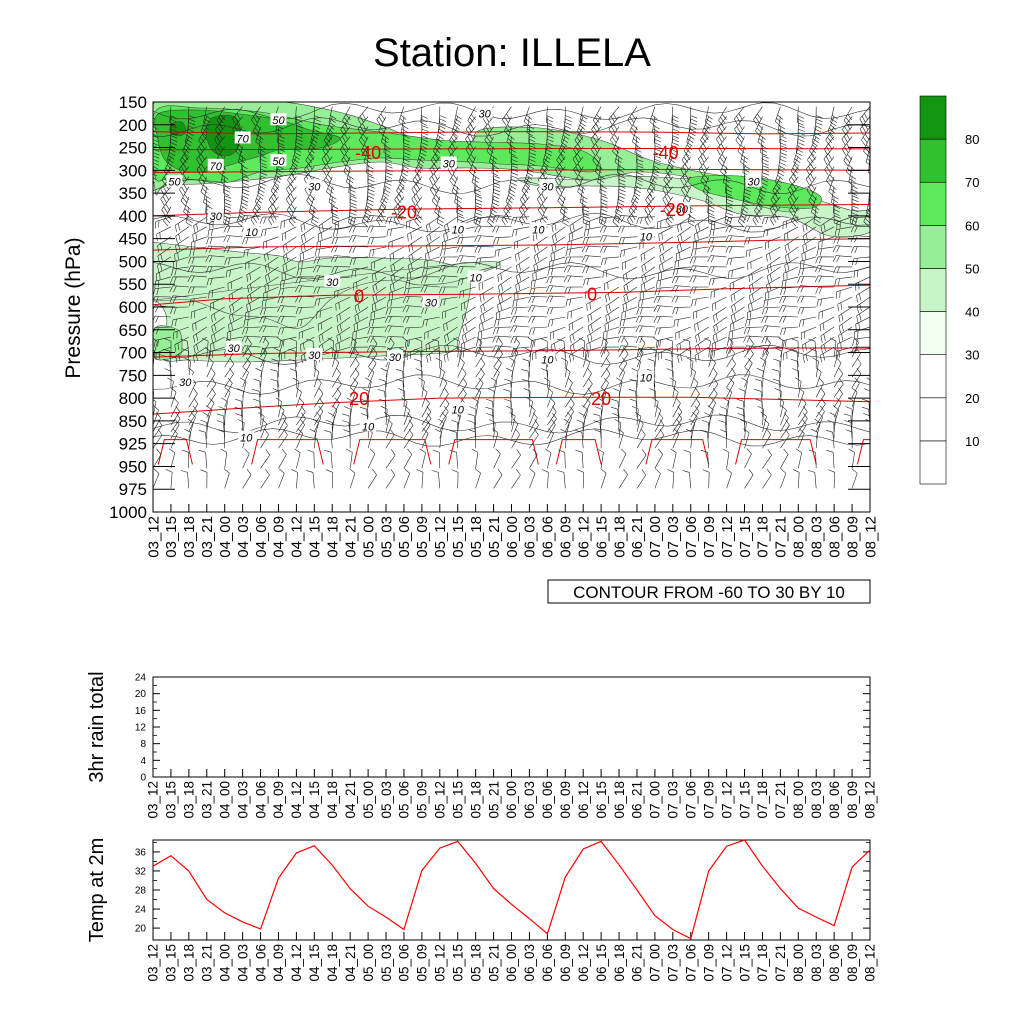 Image resolution: width=1024 pixels, height=1024 pixels. Describe the element at coordinates (430, 301) in the screenshot. I see `humidity-label-bg` at that location.